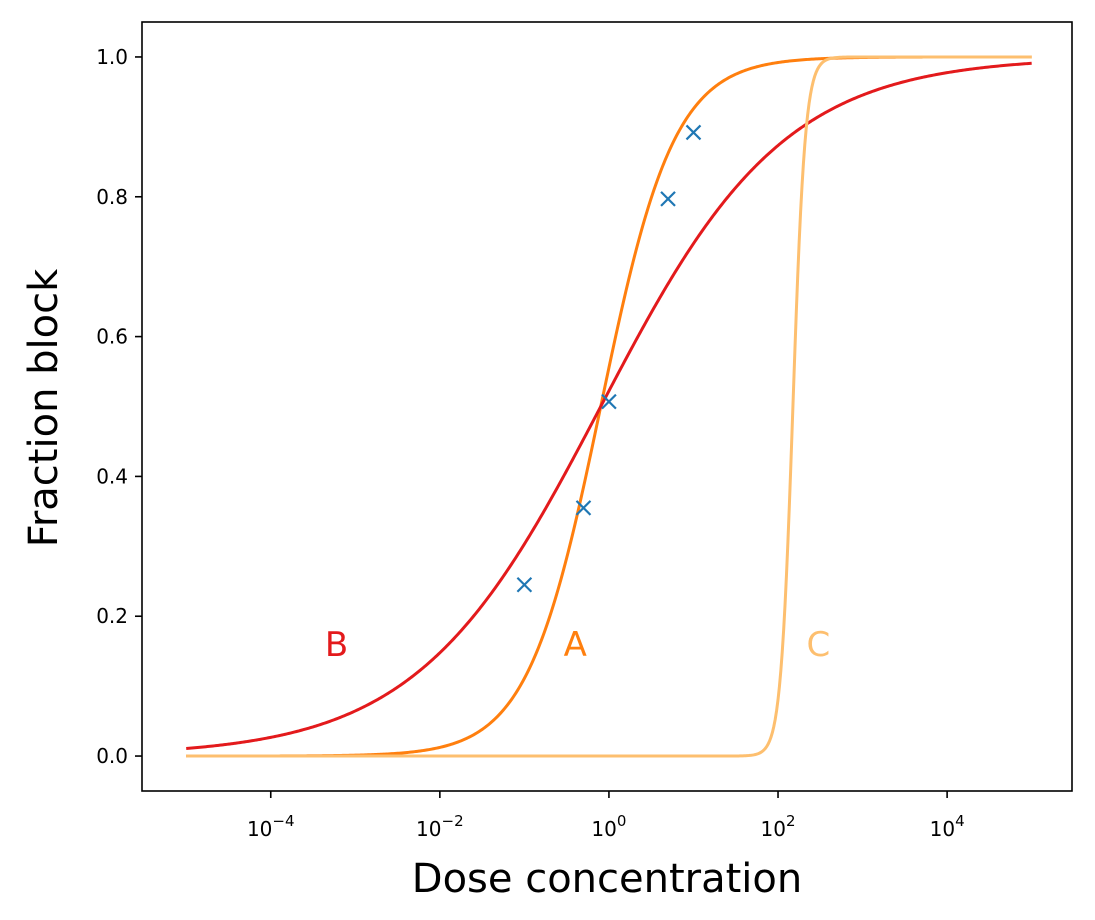 The image size is (1095, 920). What do you see at coordinates (112, 476) in the screenshot?
I see `y-tick-label: 0.4` at bounding box center [112, 476].